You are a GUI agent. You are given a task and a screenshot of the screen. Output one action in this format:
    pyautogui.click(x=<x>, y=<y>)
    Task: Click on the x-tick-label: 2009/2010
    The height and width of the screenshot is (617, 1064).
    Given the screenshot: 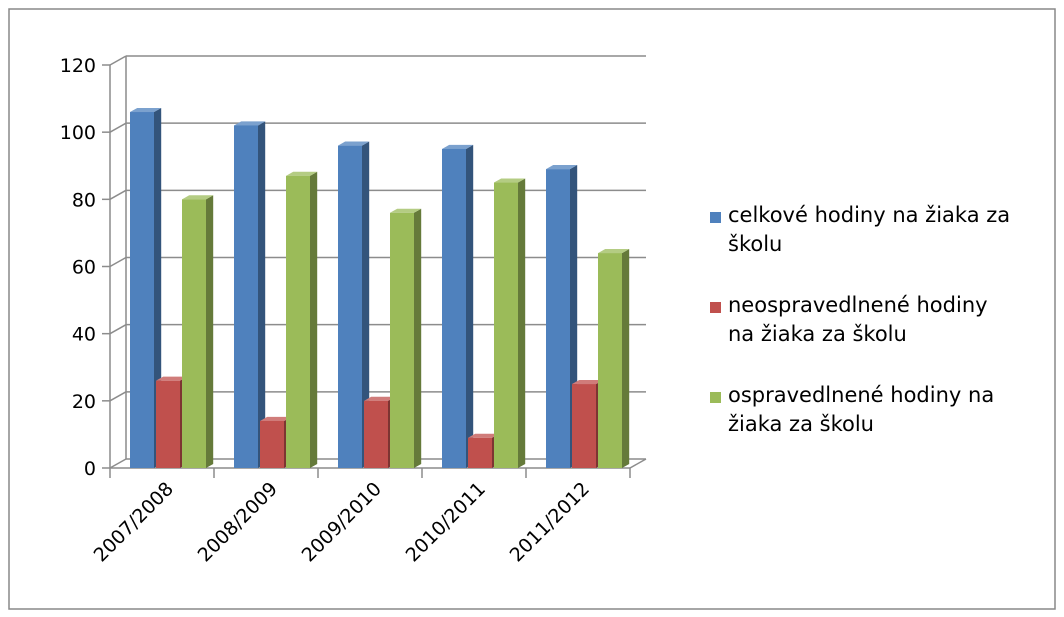 What is the action you would take?
    pyautogui.click(x=342, y=522)
    